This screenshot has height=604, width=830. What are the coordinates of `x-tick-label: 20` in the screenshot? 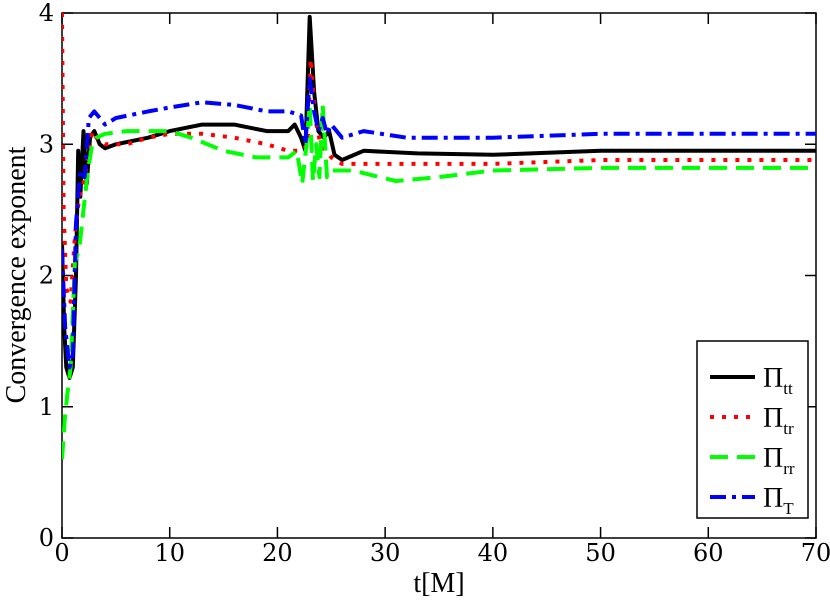 It's located at (277, 553).